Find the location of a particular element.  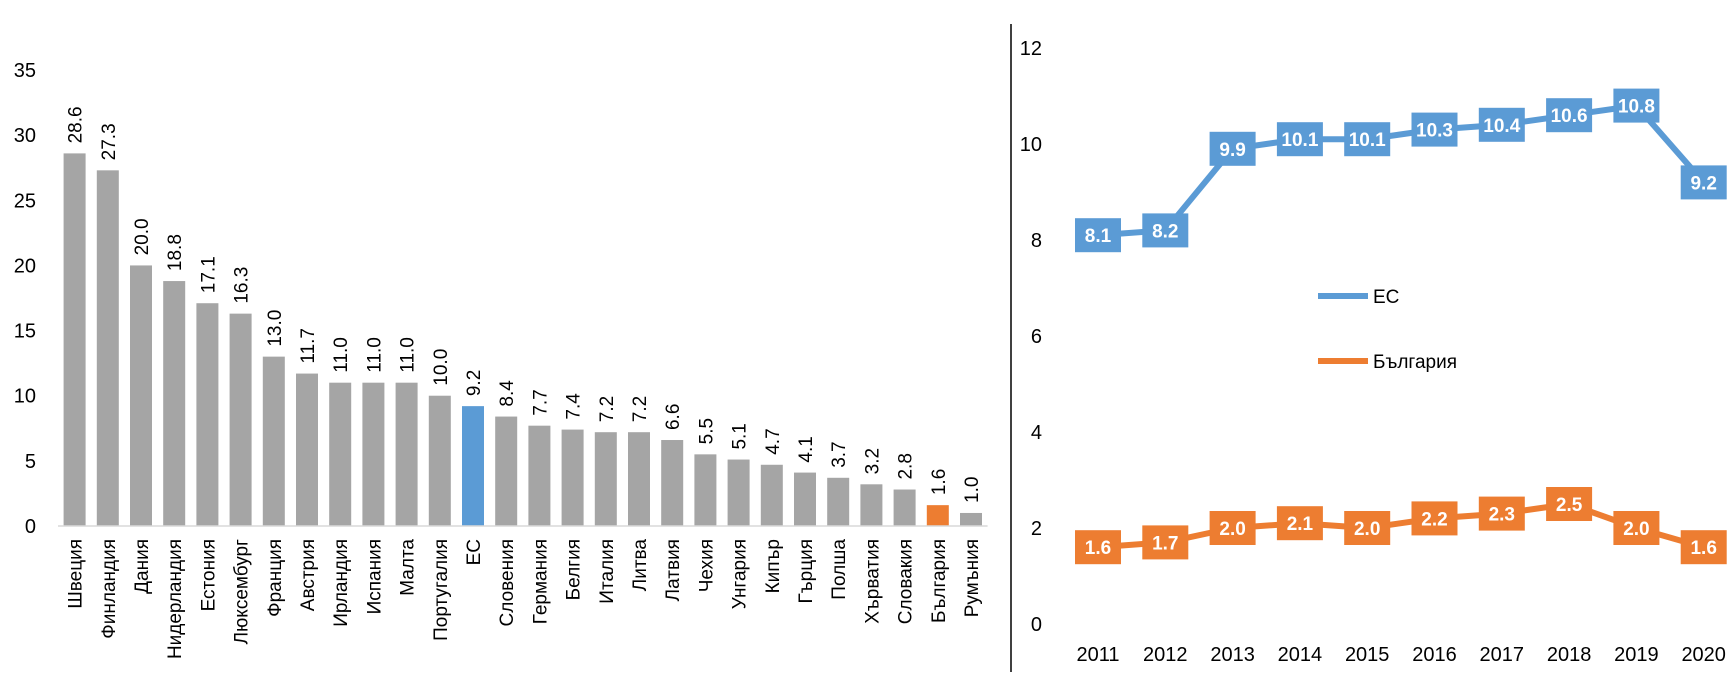

bar-data-label: 1.0 is located at coordinates (972, 490).